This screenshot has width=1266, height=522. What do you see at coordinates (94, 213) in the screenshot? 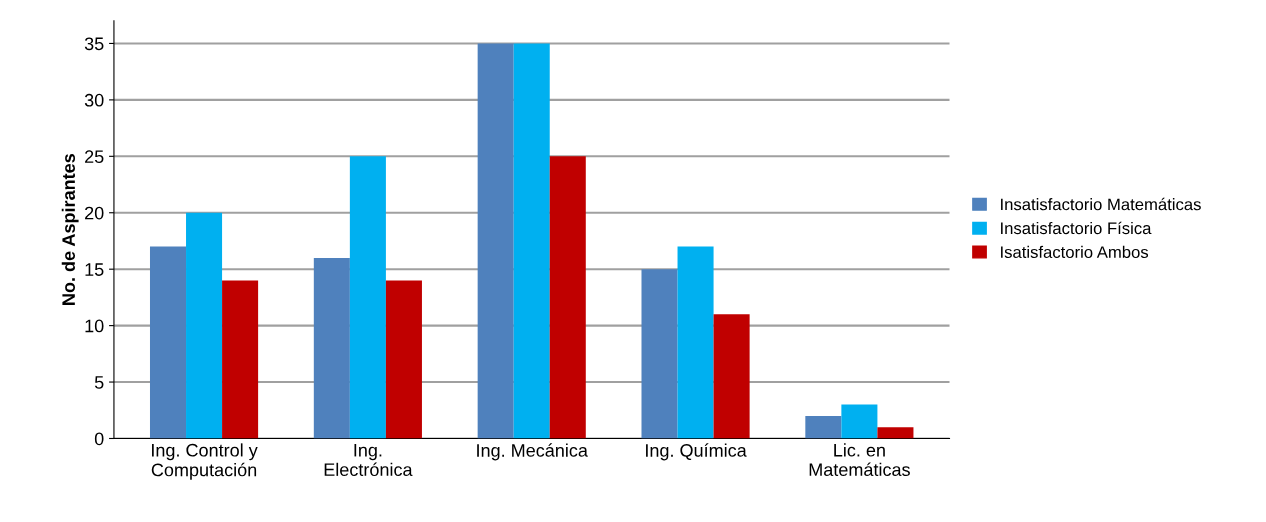
I see `y-tick-label: 20` at bounding box center [94, 213].